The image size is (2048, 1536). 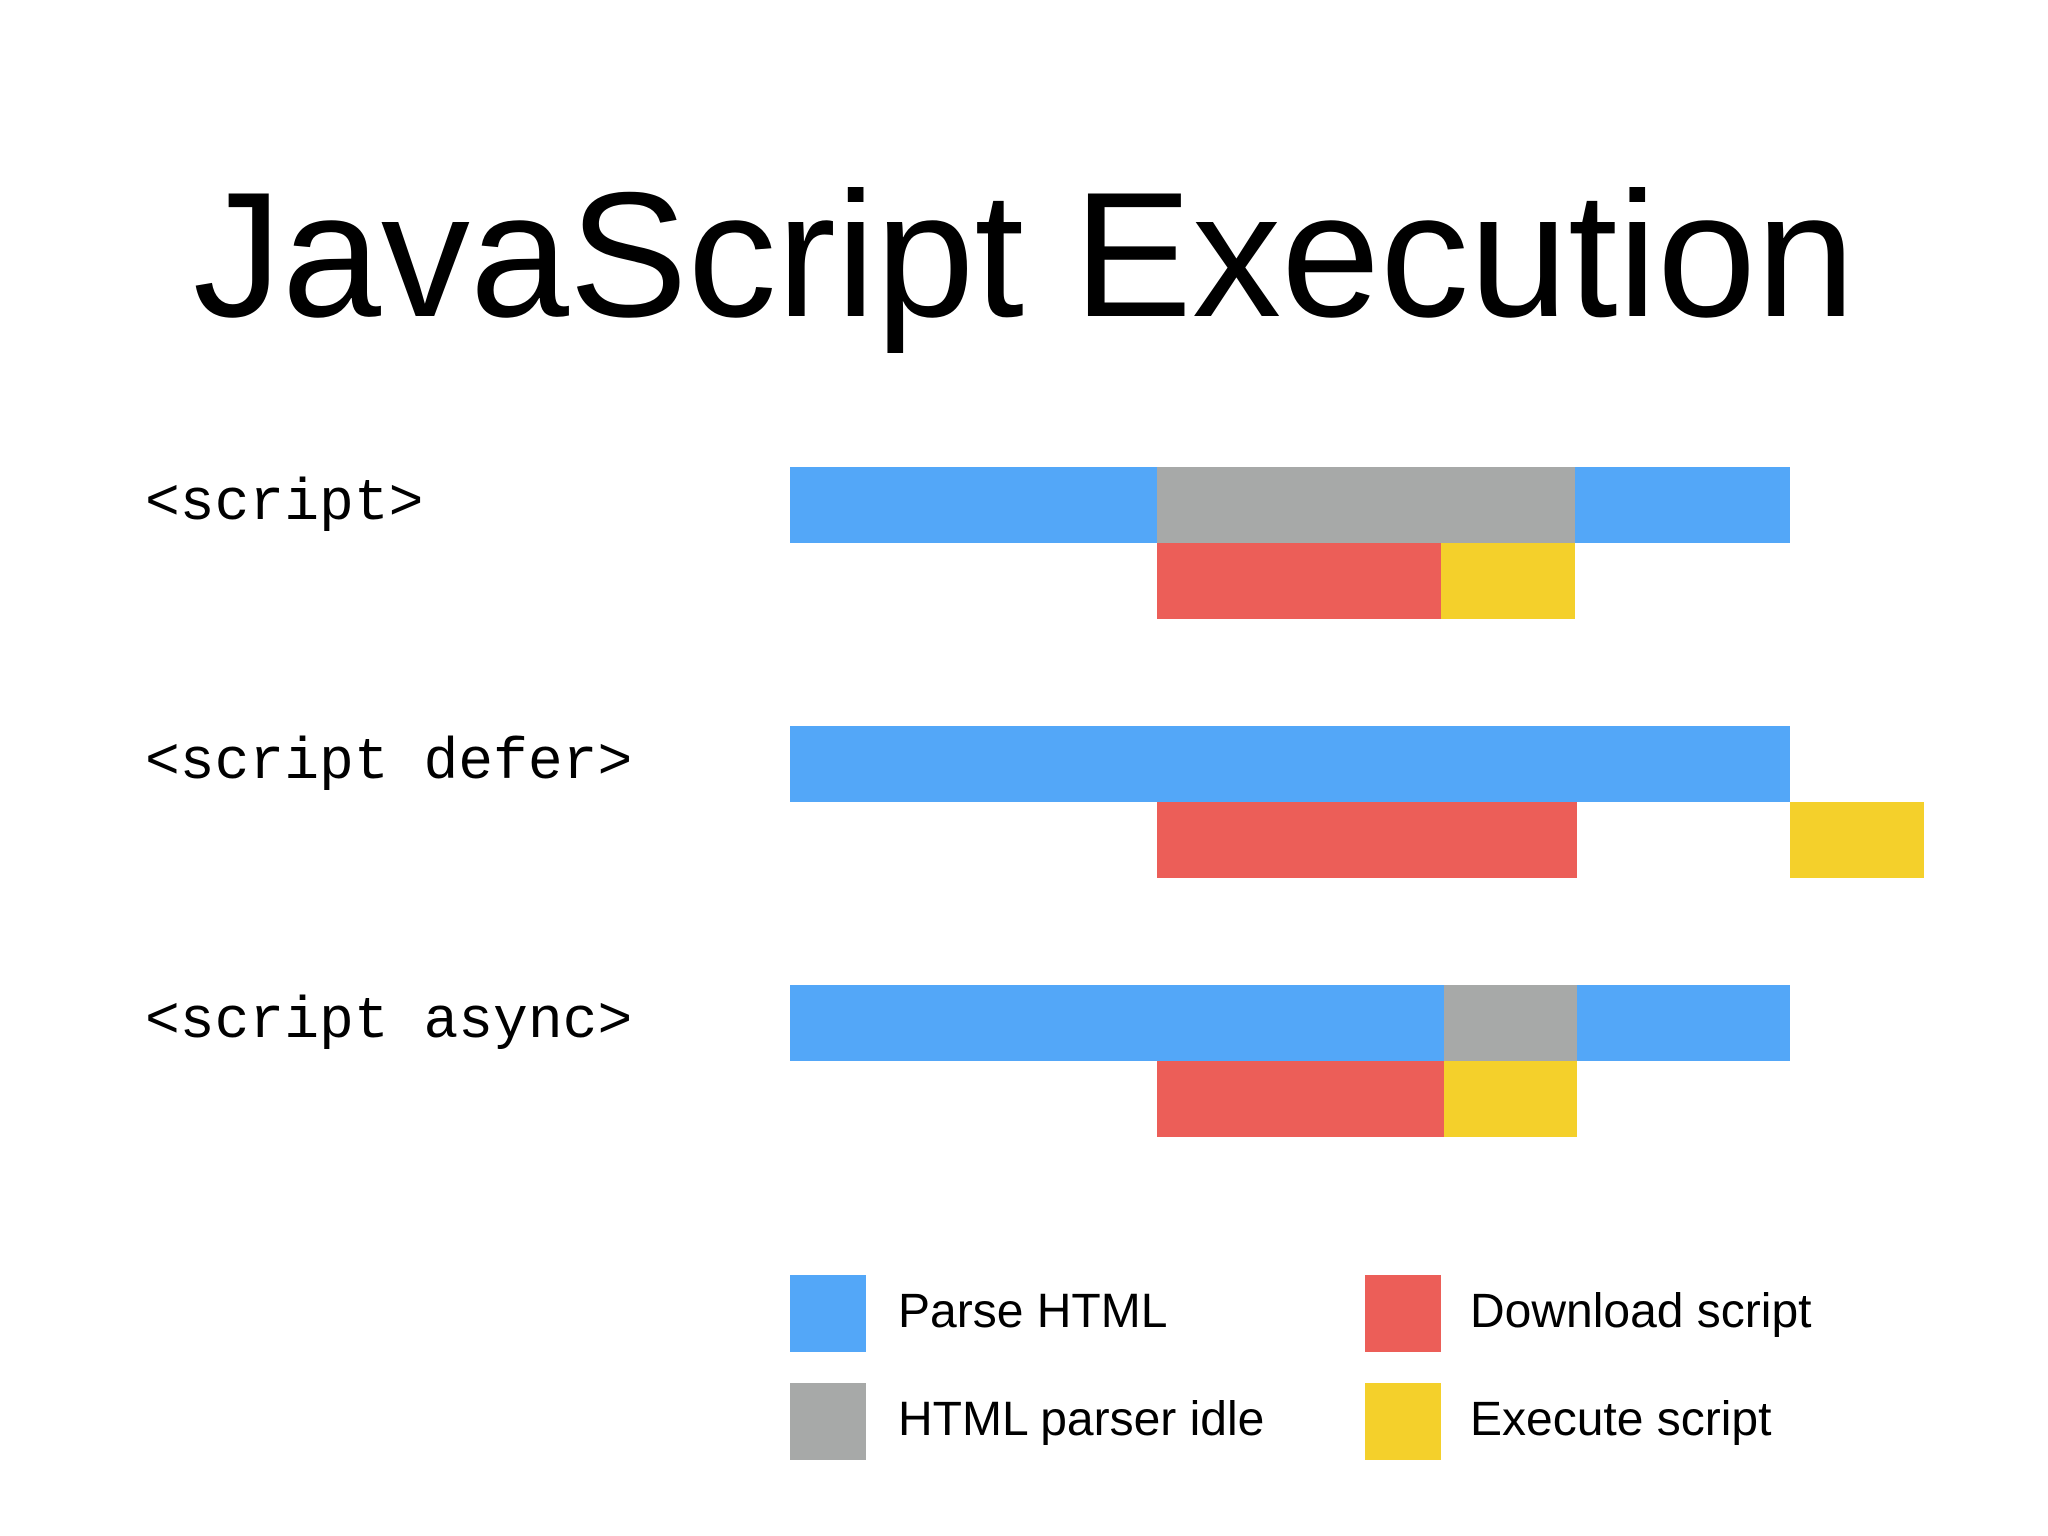 What do you see at coordinates (1024, 254) in the screenshot?
I see `page-title: JavaScript Execution` at bounding box center [1024, 254].